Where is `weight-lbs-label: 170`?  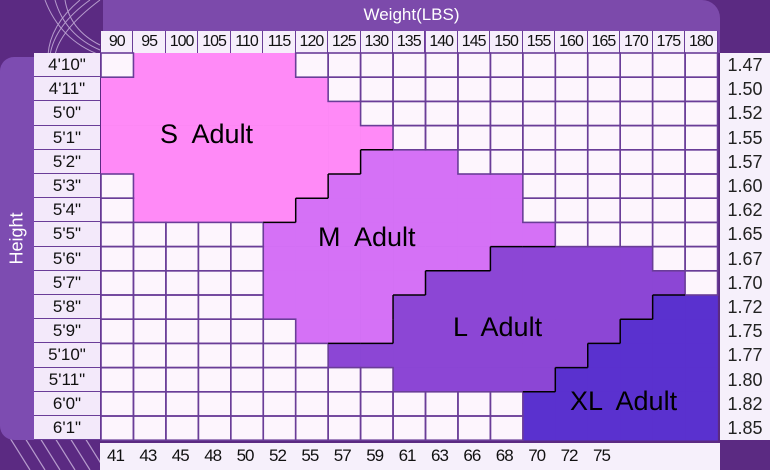
weight-lbs-label: 170 is located at coordinates (636, 42).